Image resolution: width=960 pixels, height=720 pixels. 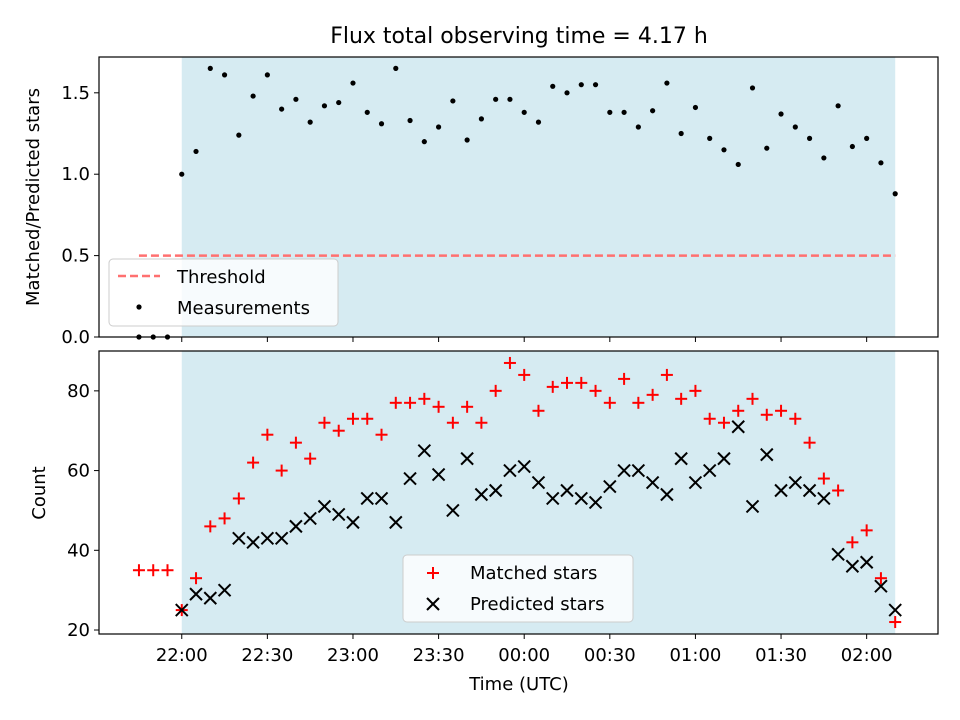 What do you see at coordinates (221, 277) in the screenshot?
I see `threshold-legend-label: Threshold` at bounding box center [221, 277].